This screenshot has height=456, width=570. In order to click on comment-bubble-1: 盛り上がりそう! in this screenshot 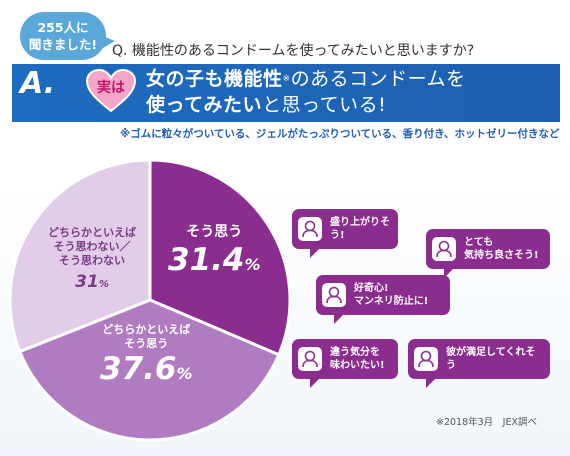, I will do `click(345, 233)`.